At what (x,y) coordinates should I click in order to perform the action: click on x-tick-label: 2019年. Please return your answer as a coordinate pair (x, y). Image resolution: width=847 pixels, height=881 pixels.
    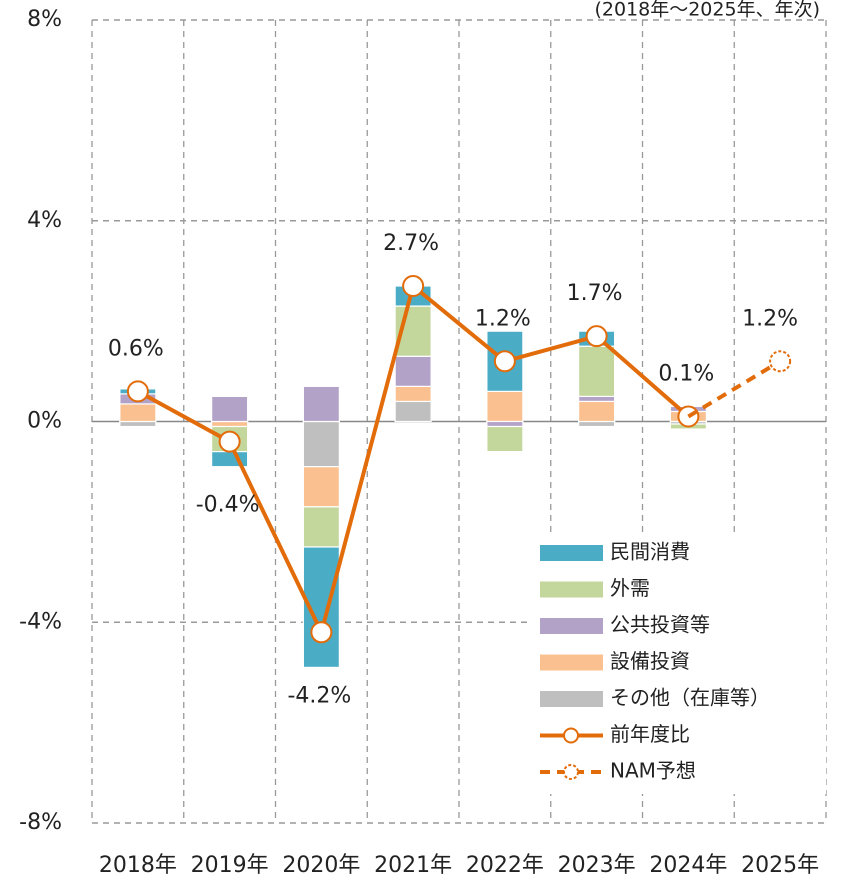
    Looking at the image, I should click on (230, 865).